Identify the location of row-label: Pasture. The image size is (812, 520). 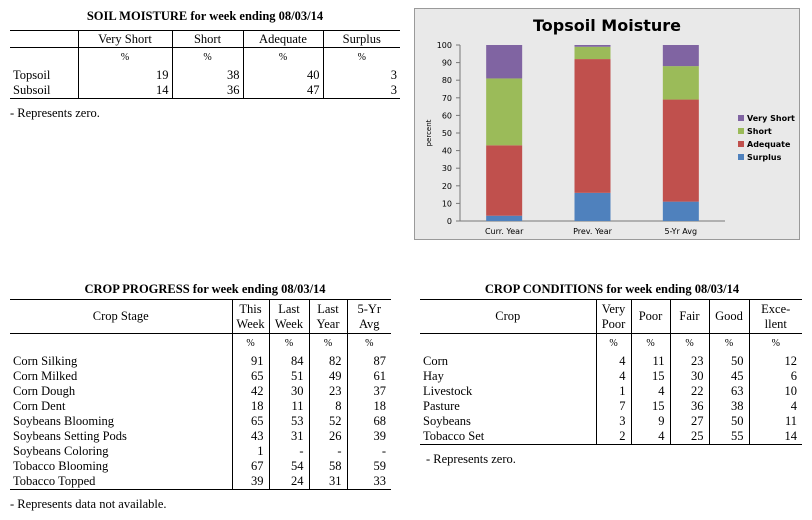
(508, 406).